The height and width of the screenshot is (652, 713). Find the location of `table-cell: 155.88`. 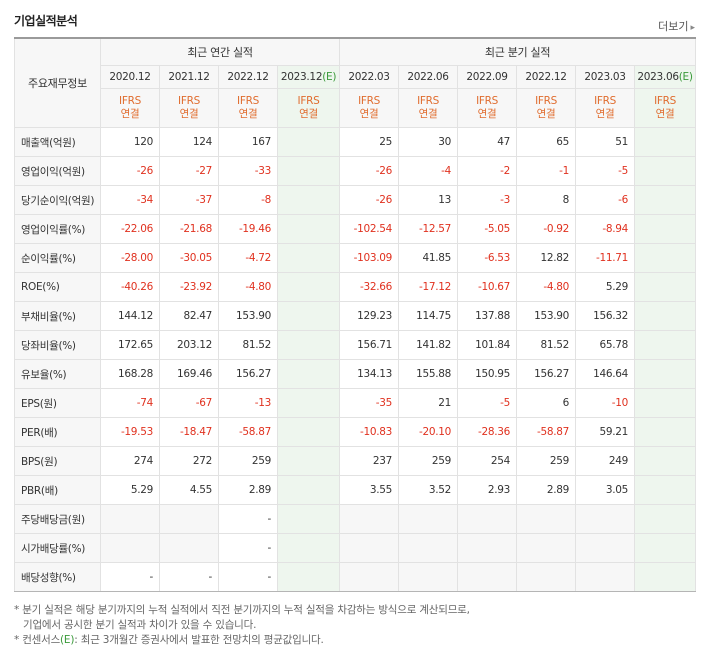

table-cell: 155.88 is located at coordinates (428, 374).